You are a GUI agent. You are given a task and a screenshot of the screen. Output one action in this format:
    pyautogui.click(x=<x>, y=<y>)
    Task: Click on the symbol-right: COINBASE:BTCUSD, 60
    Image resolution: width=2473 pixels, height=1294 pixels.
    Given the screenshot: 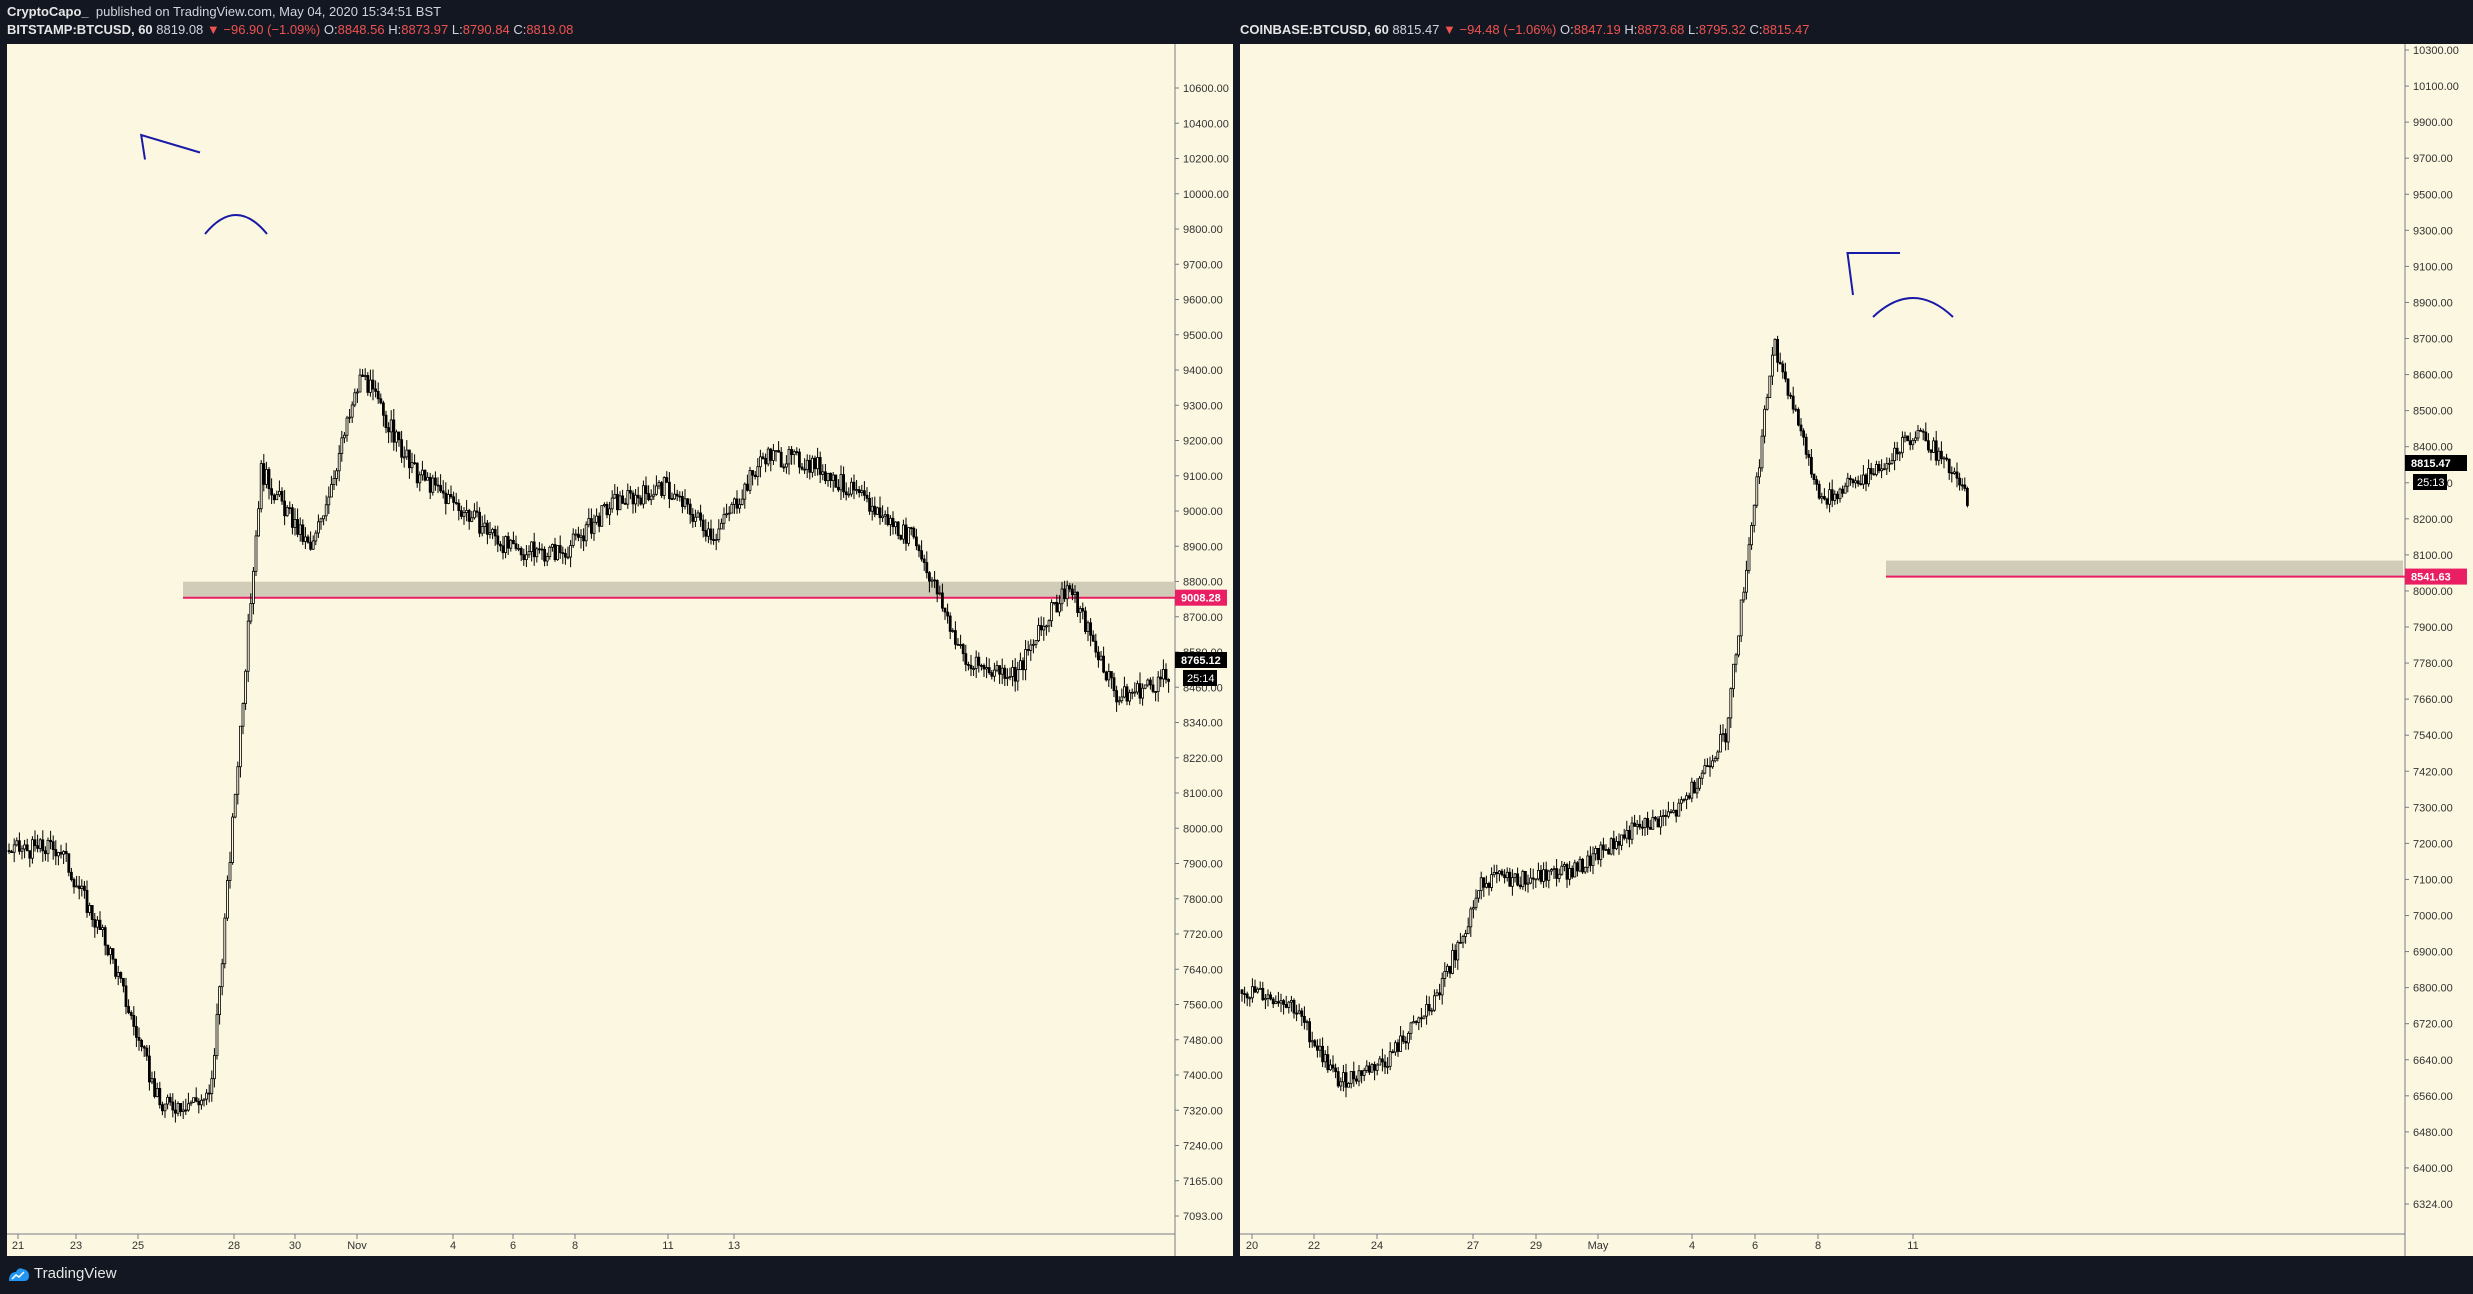 What is the action you would take?
    pyautogui.click(x=1314, y=29)
    